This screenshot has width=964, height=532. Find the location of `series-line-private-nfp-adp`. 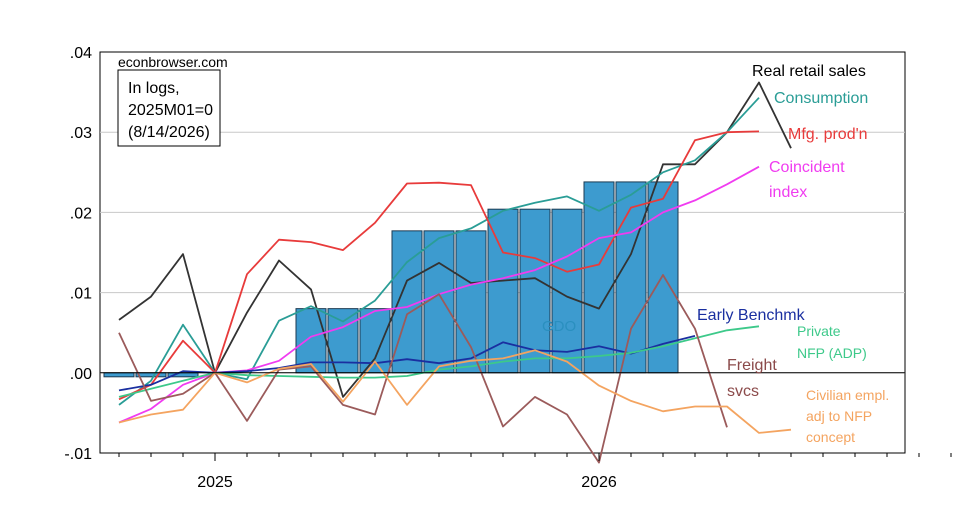

series-line-private-nfp-adp is located at coordinates (439, 361).